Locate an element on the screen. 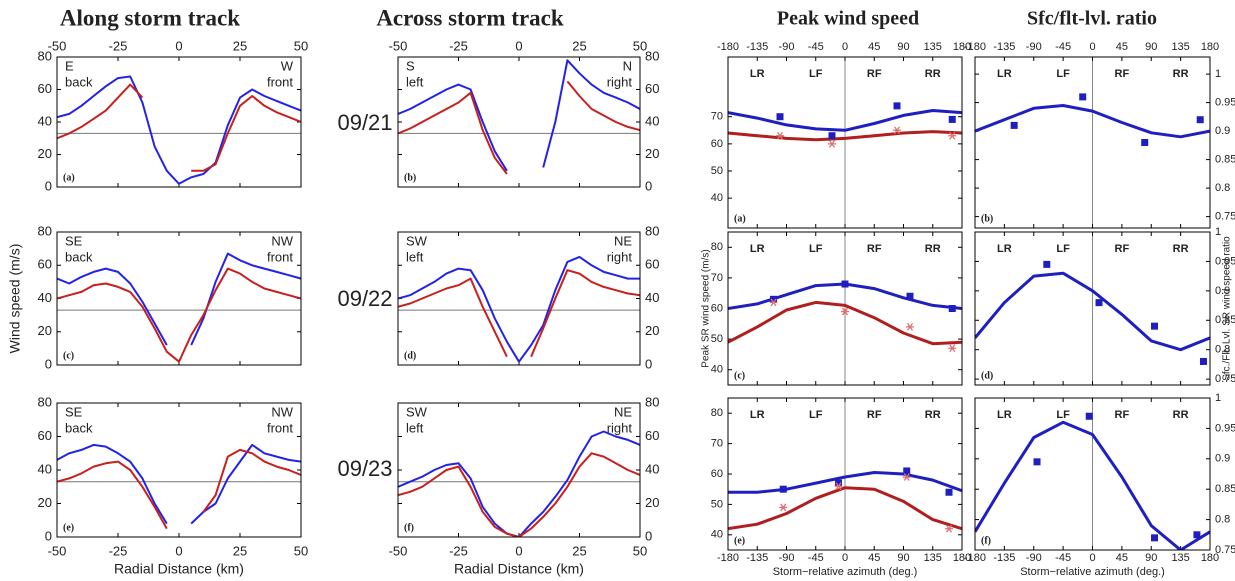 This screenshot has width=1235, height=581. panel-label: (b) is located at coordinates (987, 218).